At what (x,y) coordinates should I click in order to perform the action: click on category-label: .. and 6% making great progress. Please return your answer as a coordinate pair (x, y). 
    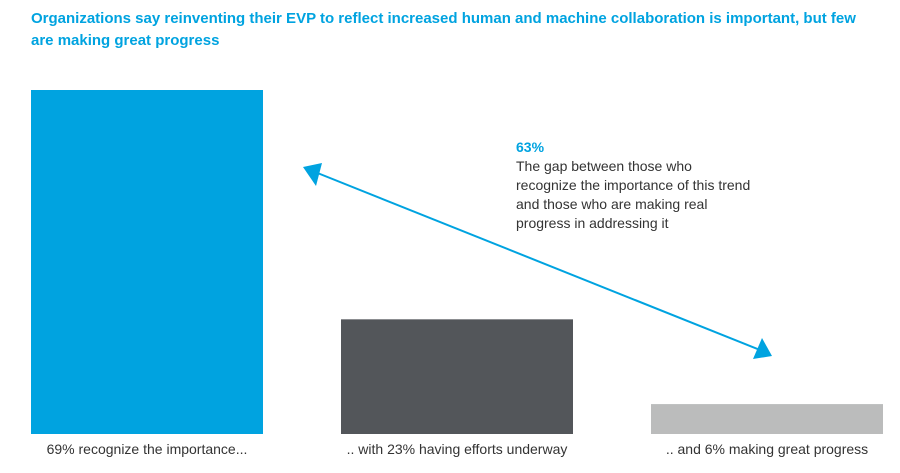
    Looking at the image, I should click on (767, 449).